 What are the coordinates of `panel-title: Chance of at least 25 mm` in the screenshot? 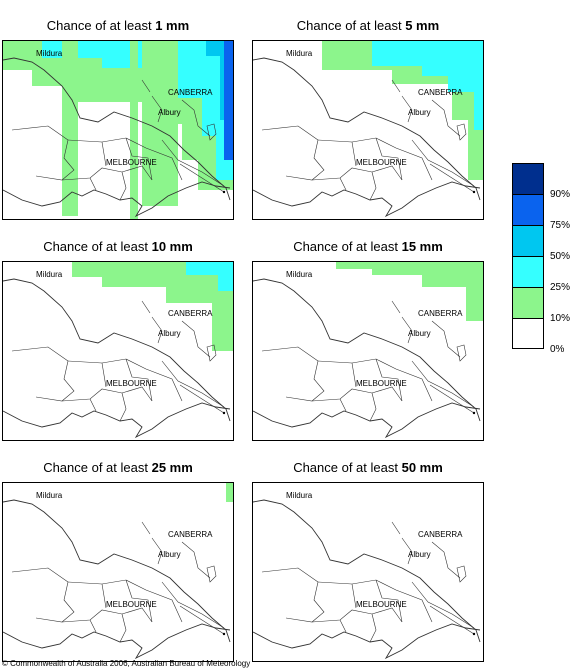 It's located at (118, 467).